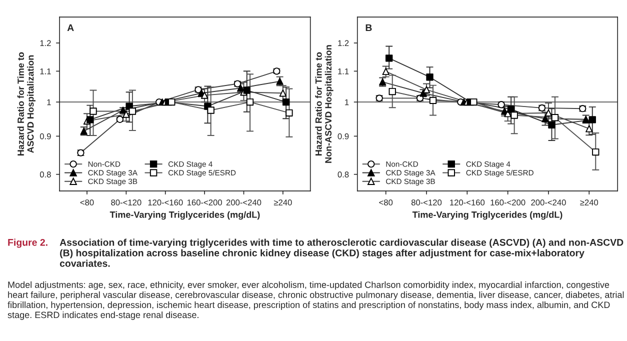  What do you see at coordinates (28, 243) in the screenshot?
I see `caption: Figure 2.` at bounding box center [28, 243].